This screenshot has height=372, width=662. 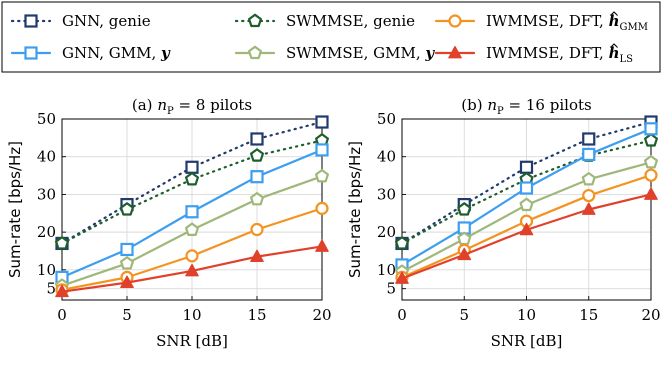 What do you see at coordinates (31, 53) in the screenshot?
I see `legend-marker-gnn_gmm` at bounding box center [31, 53].